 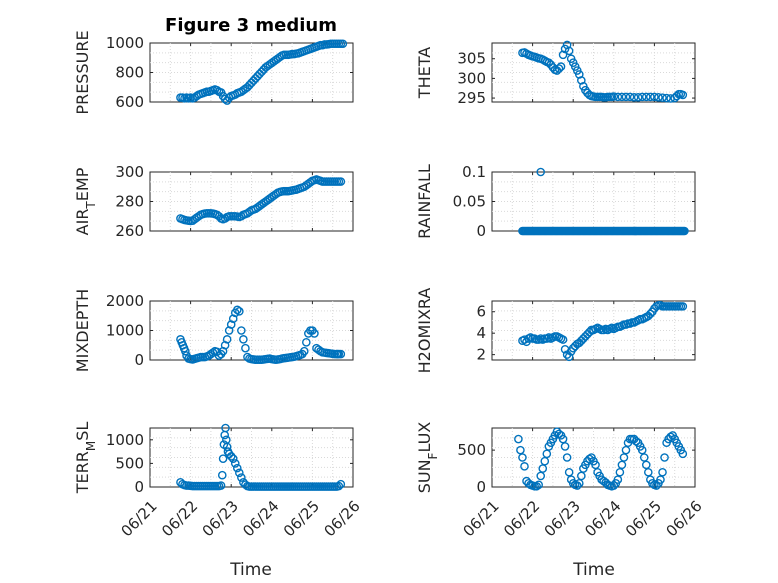 I want to click on subplot-rainfall: 0 0.05 0.1 RAINFALL, so click(x=555, y=201).